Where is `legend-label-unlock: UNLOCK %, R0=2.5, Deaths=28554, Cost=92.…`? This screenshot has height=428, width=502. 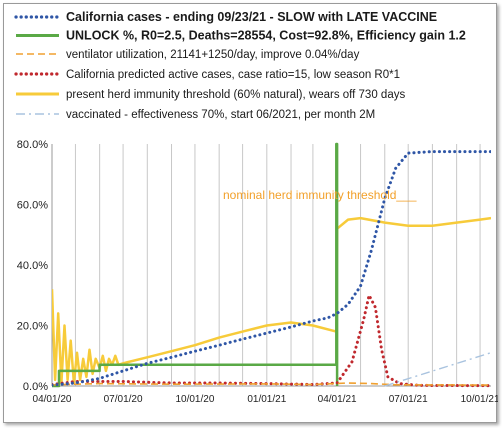 legend-label-unlock: UNLOCK %, R0=2.5, Deaths=28554, Cost=92.… is located at coordinates (266, 36).